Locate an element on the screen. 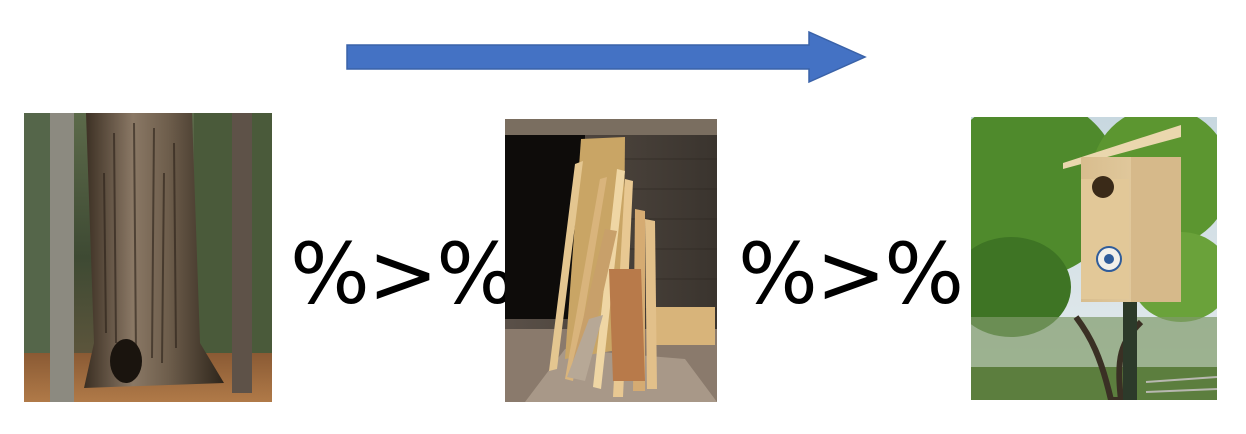 The height and width of the screenshot is (434, 1246). lumber-pile-image is located at coordinates (611, 260).